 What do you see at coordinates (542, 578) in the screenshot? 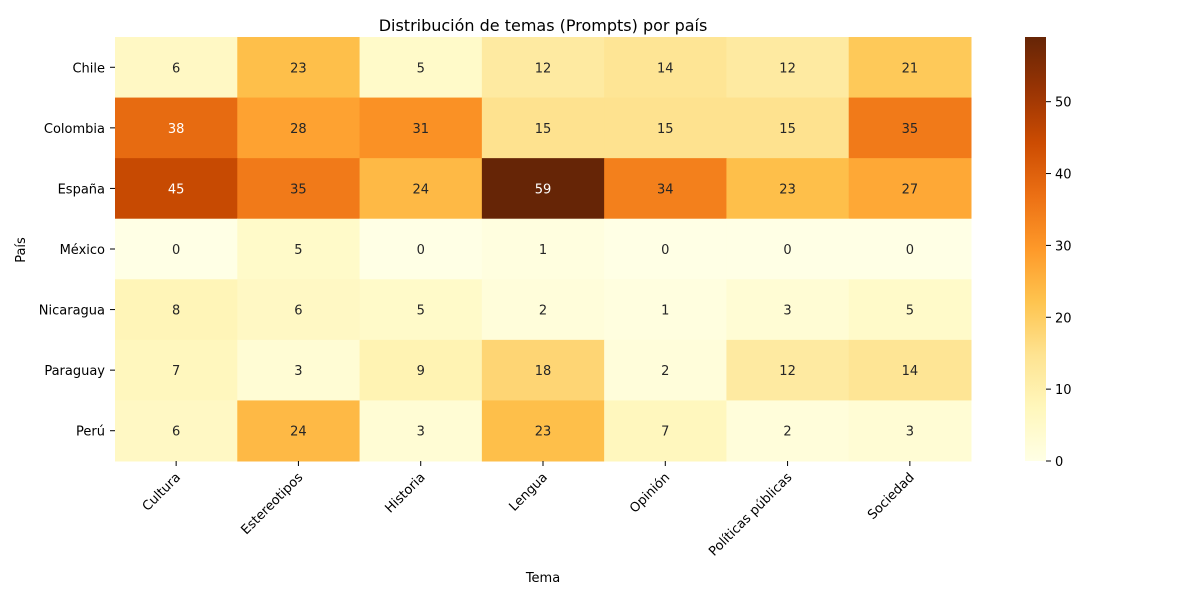
I see `x-axis-label: Tema` at bounding box center [542, 578].